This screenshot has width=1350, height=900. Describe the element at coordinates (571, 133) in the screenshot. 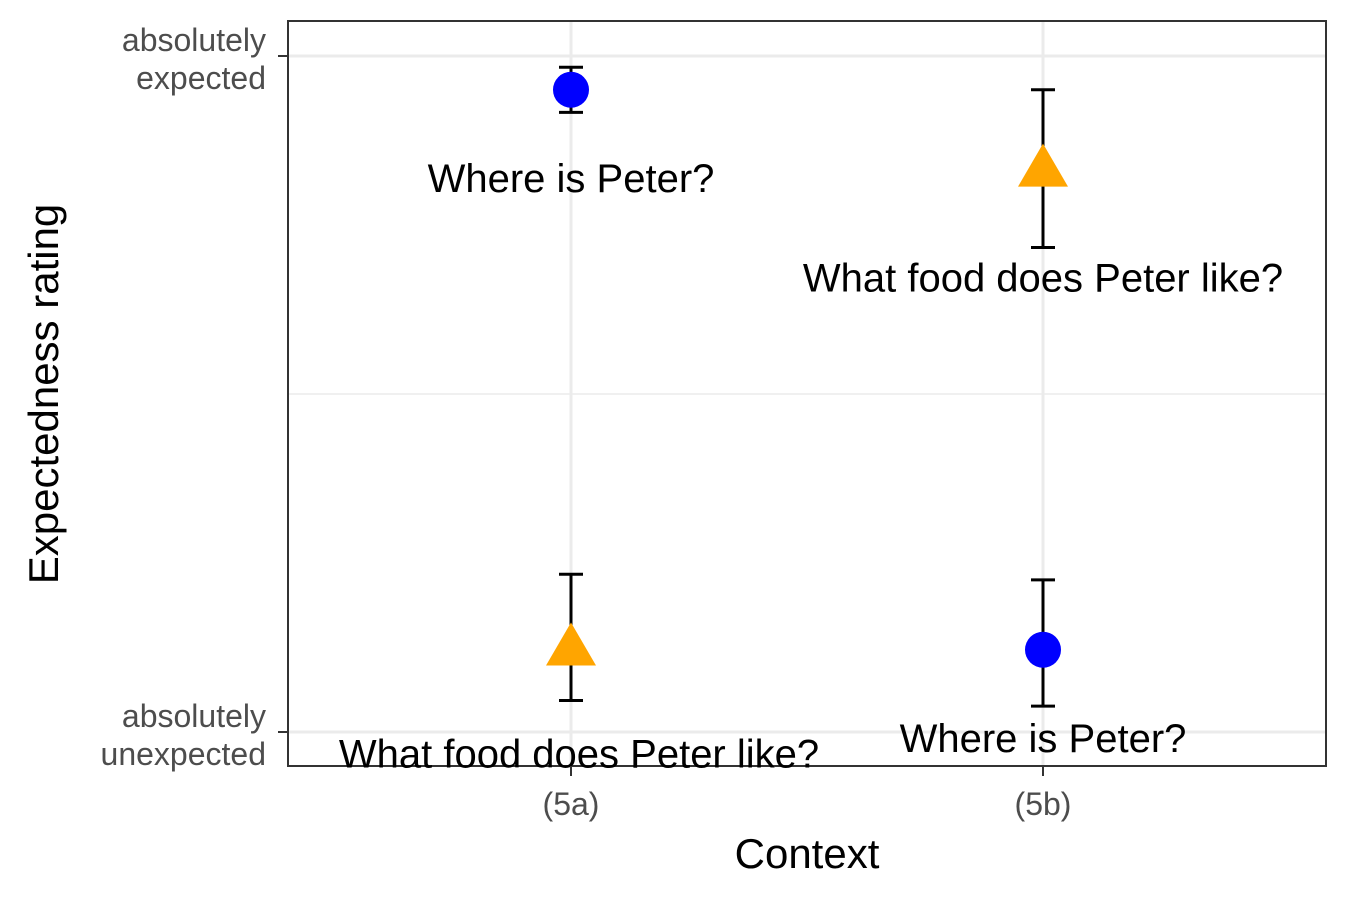

I see `data-point-0: Where is Peter?` at that location.